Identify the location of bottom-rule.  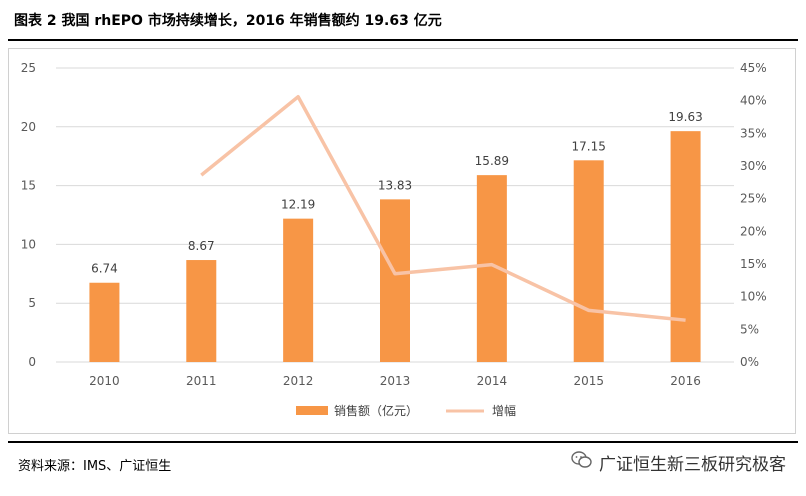
(403, 442).